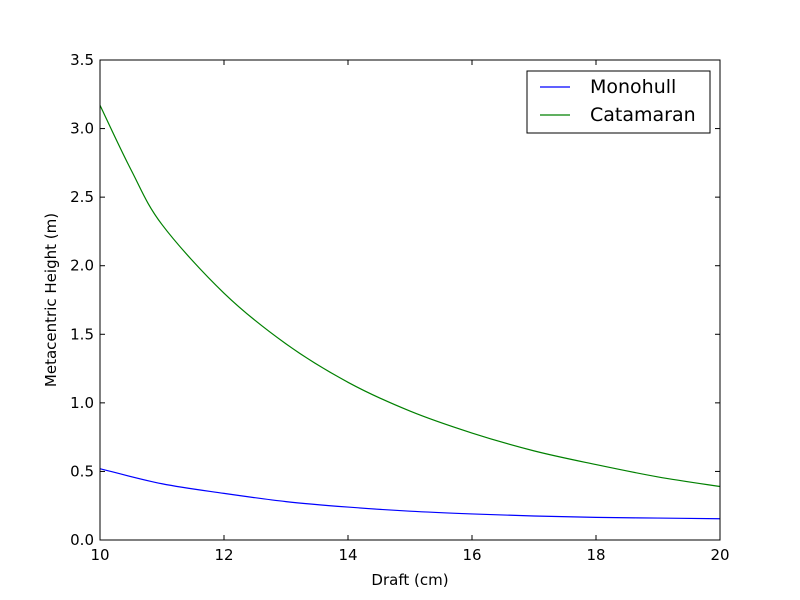  I want to click on legend-label-catamaran: Catamaran, so click(643, 115).